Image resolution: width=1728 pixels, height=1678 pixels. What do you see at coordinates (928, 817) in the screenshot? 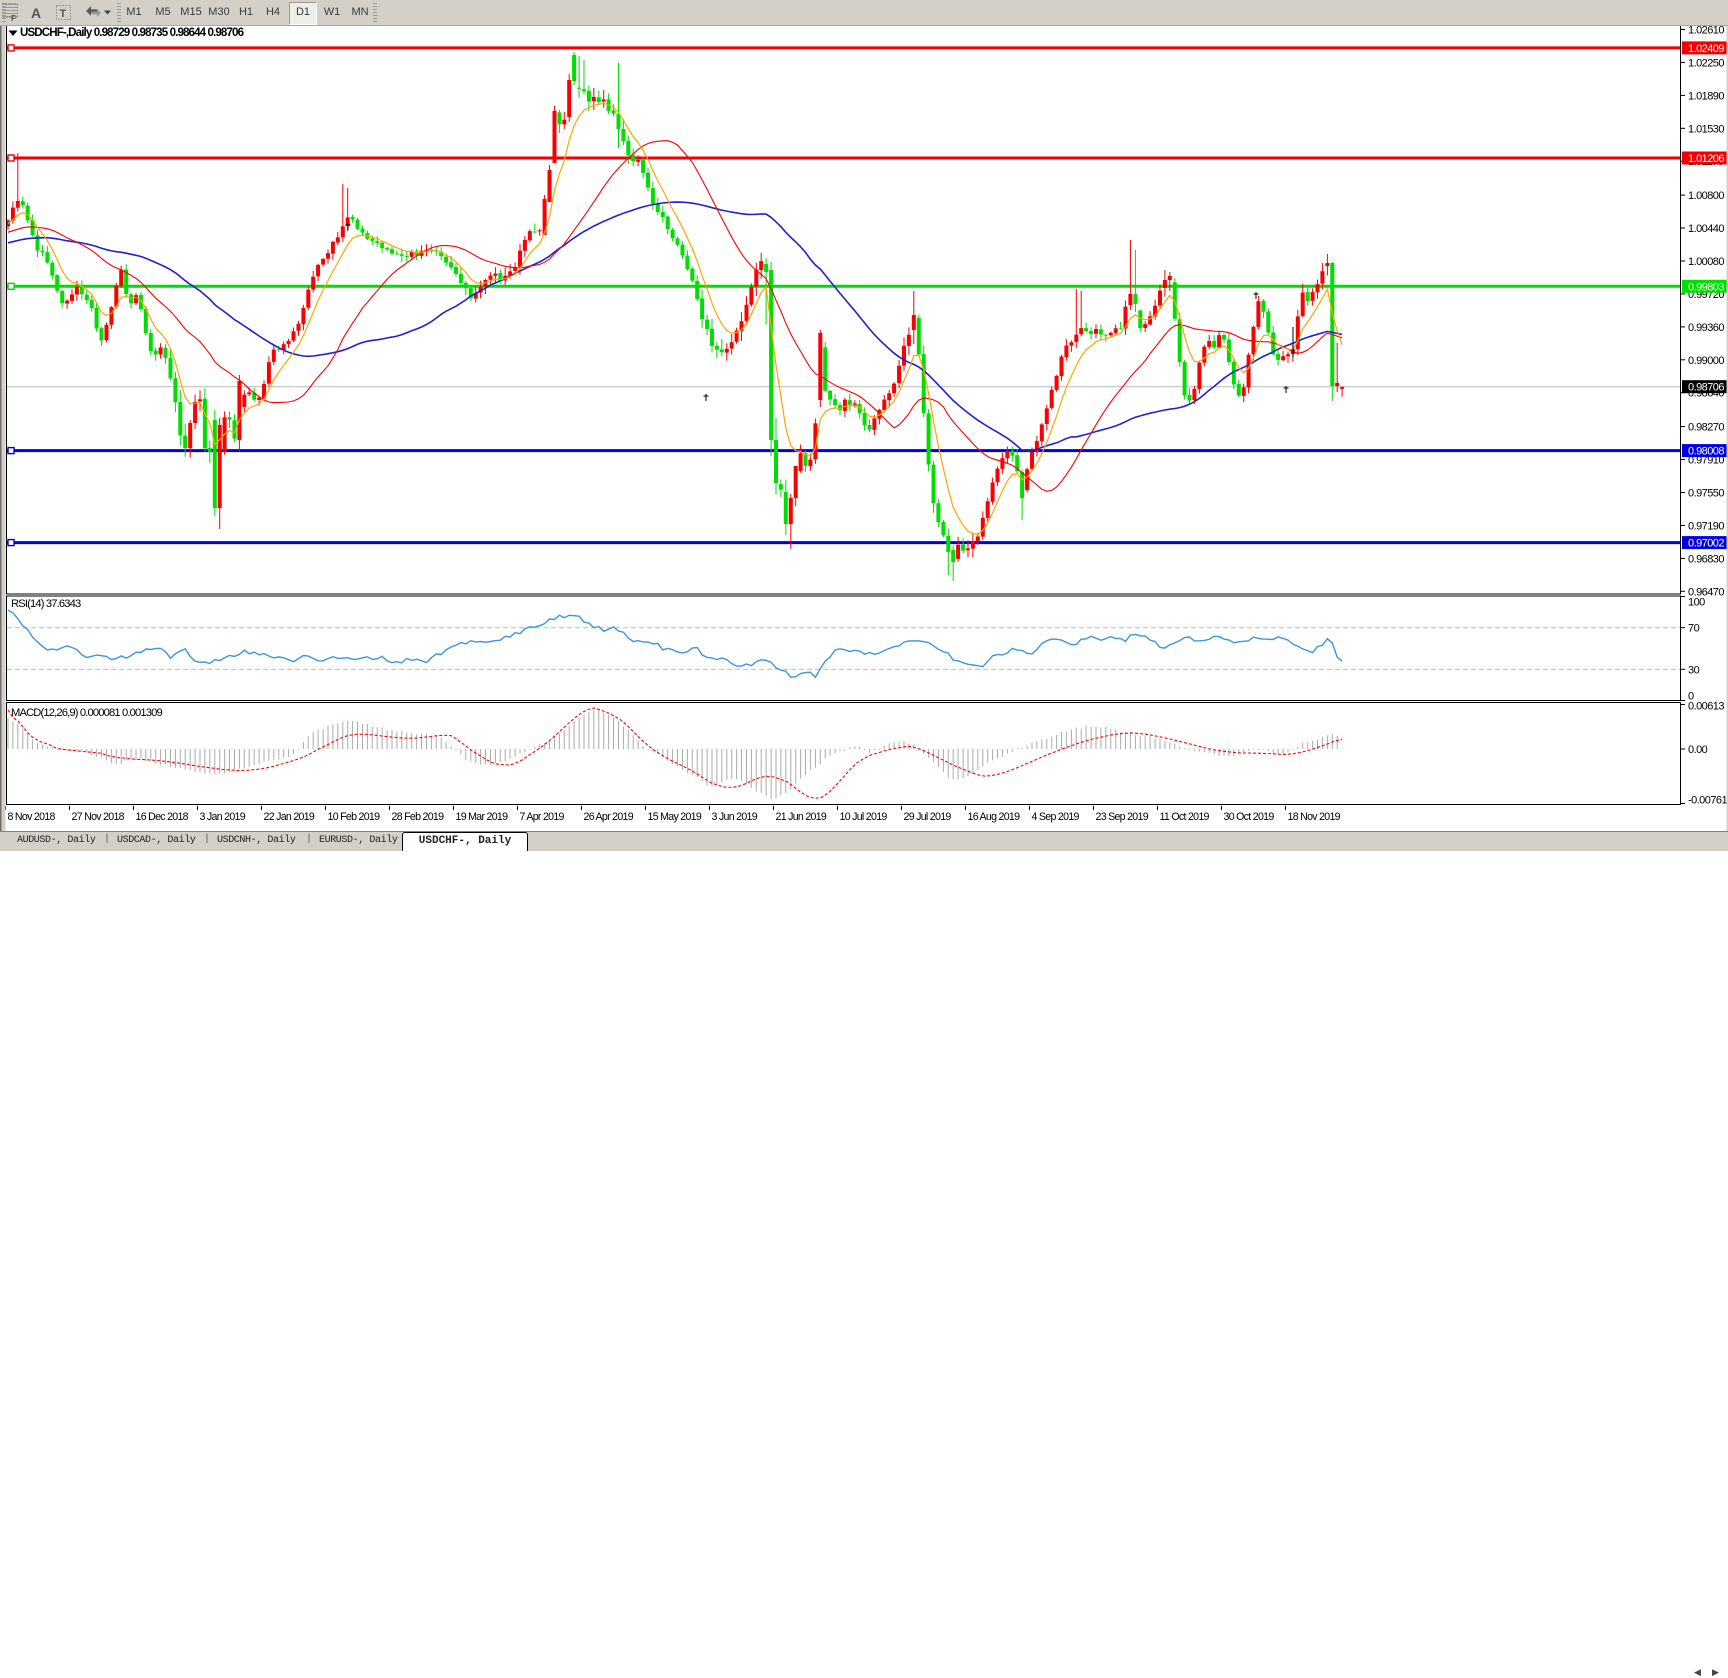
I see `svg-text: 29 Jul 2019` at bounding box center [928, 817].